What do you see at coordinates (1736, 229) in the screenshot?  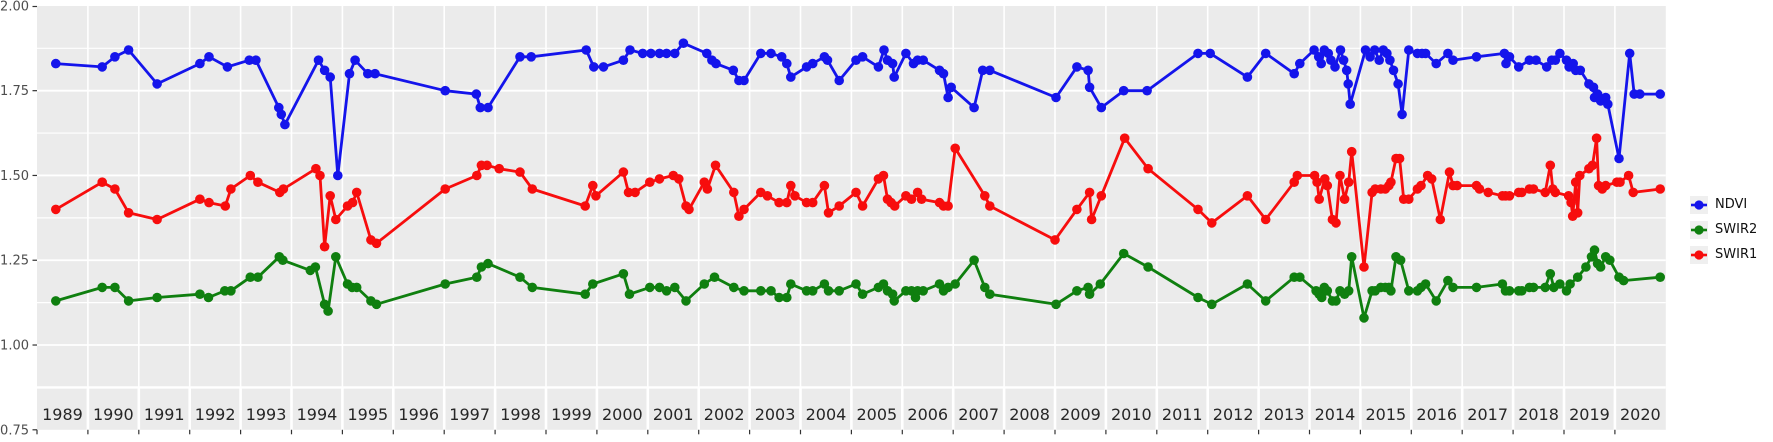 I see `legend-label-swir2: SWIR2` at bounding box center [1736, 229].